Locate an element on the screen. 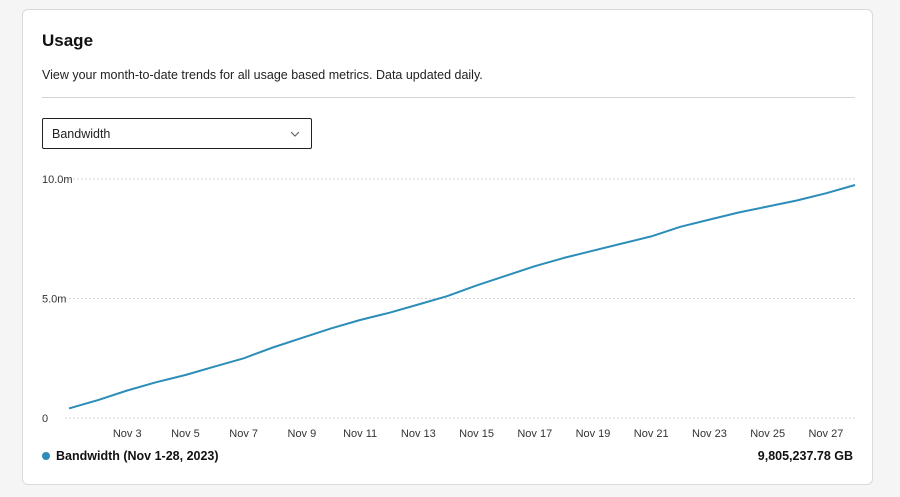 Image resolution: width=900 pixels, height=497 pixels. metric-select: Bandwidth is located at coordinates (177, 133).